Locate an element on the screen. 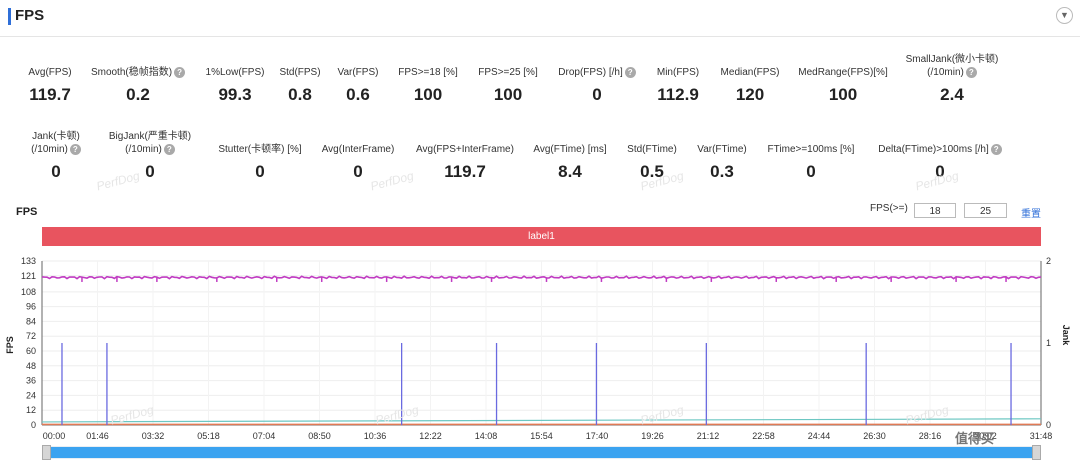 This screenshot has height=461, width=1080. y2-tick-label: 0 is located at coordinates (1048, 425).